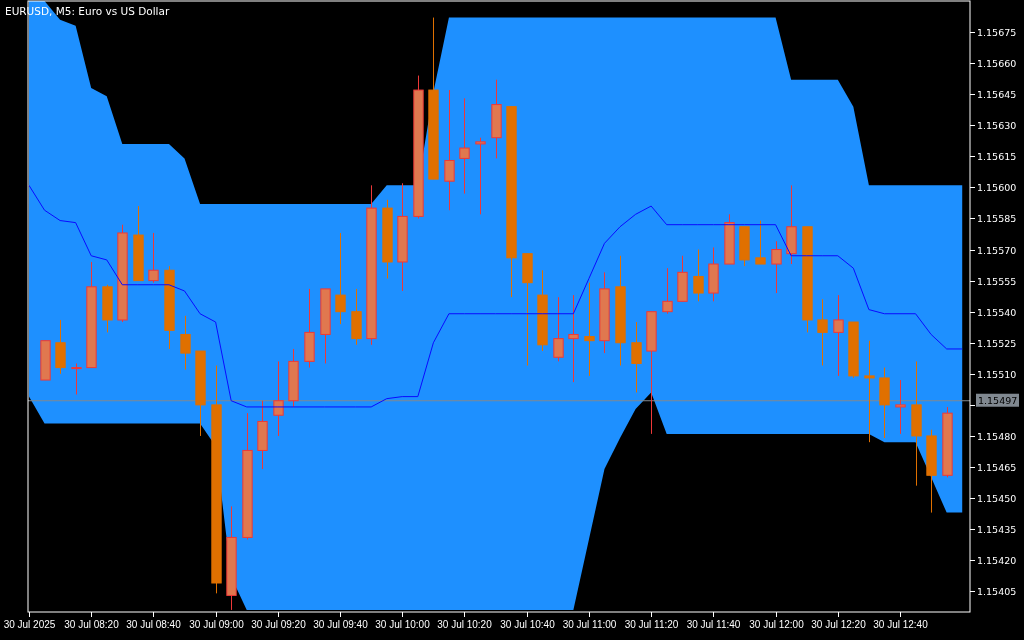  What do you see at coordinates (839, 624) in the screenshot?
I see `x-tick-label: 30 Jul 12:20` at bounding box center [839, 624].